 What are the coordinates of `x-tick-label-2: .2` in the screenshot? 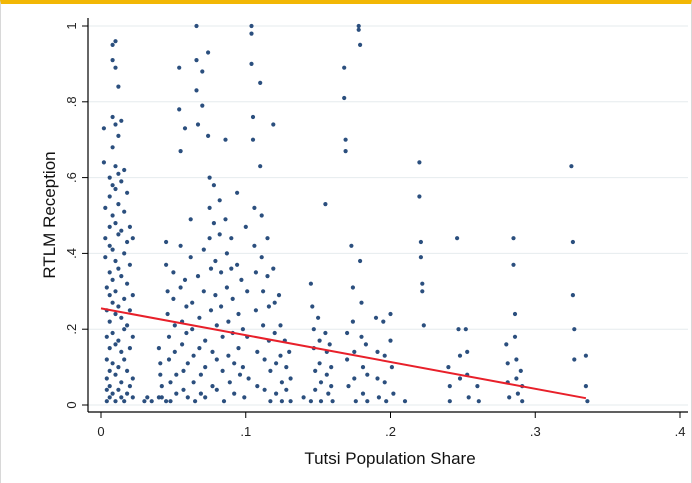 It's located at (390, 431).